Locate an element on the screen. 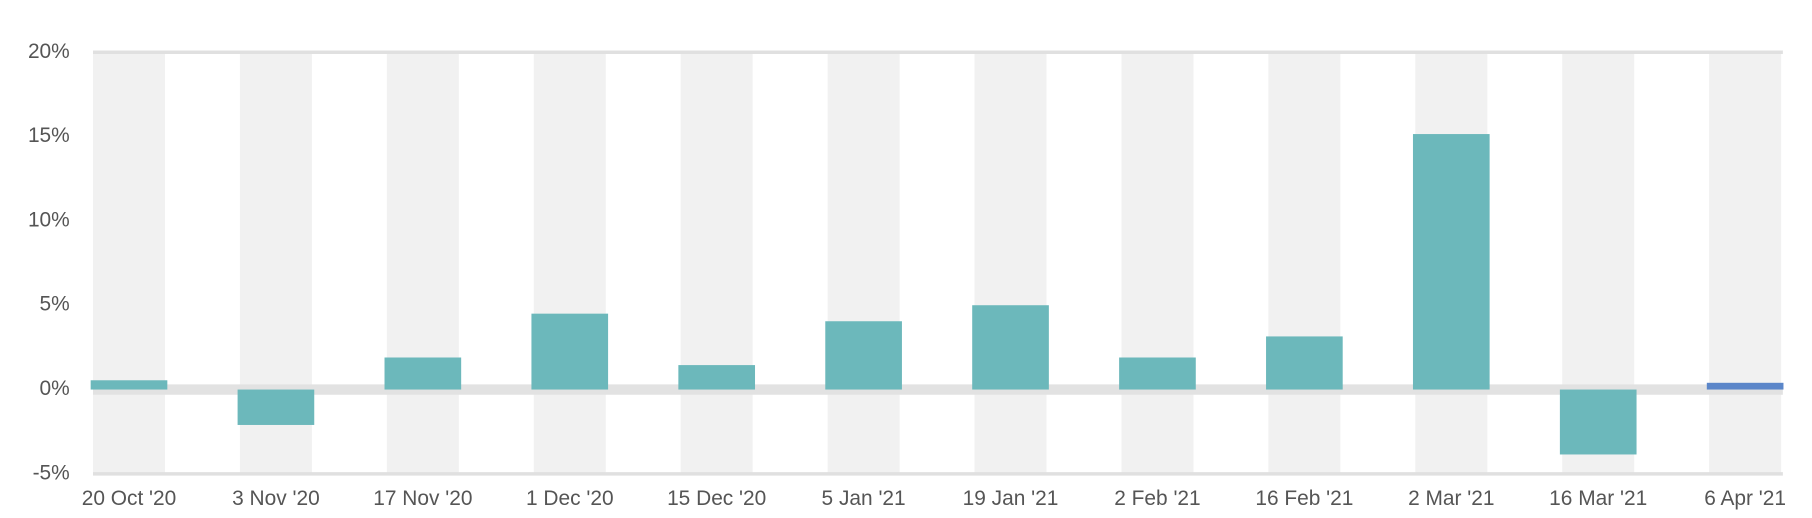 The image size is (1812, 518). x-tick-label: 2 Feb '21 is located at coordinates (1157, 498).